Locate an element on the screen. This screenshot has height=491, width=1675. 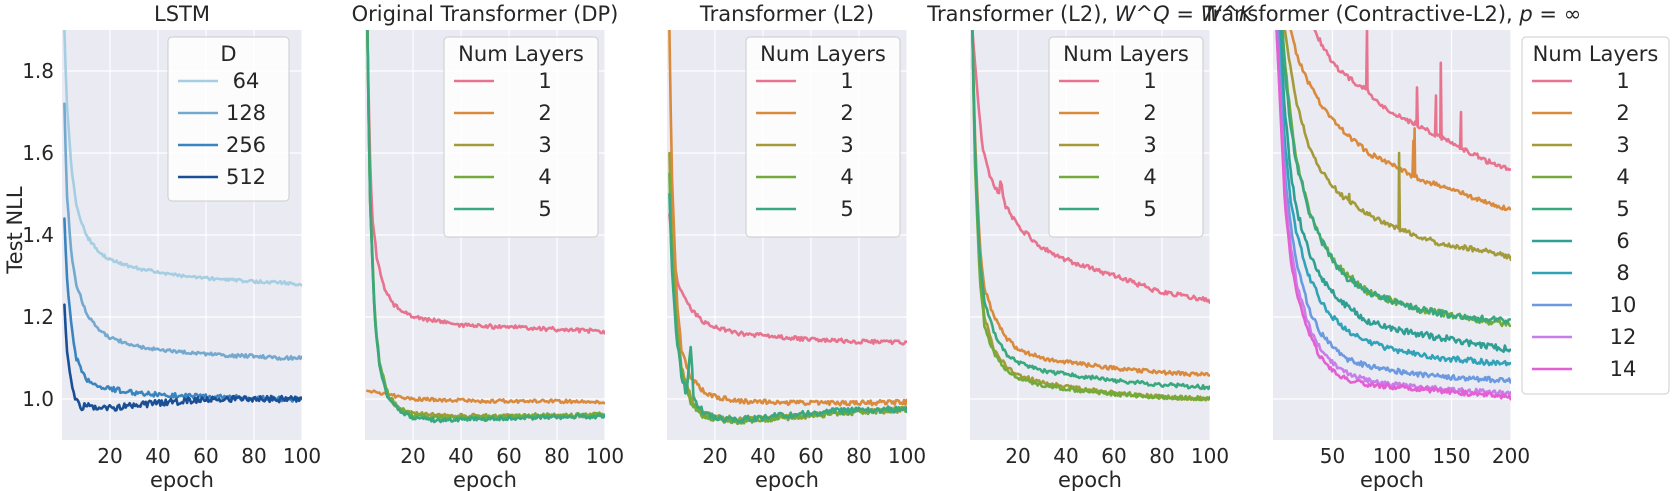
chart-title: Transformer (Contractive-L2), p = ∞ is located at coordinates (1391, 14).